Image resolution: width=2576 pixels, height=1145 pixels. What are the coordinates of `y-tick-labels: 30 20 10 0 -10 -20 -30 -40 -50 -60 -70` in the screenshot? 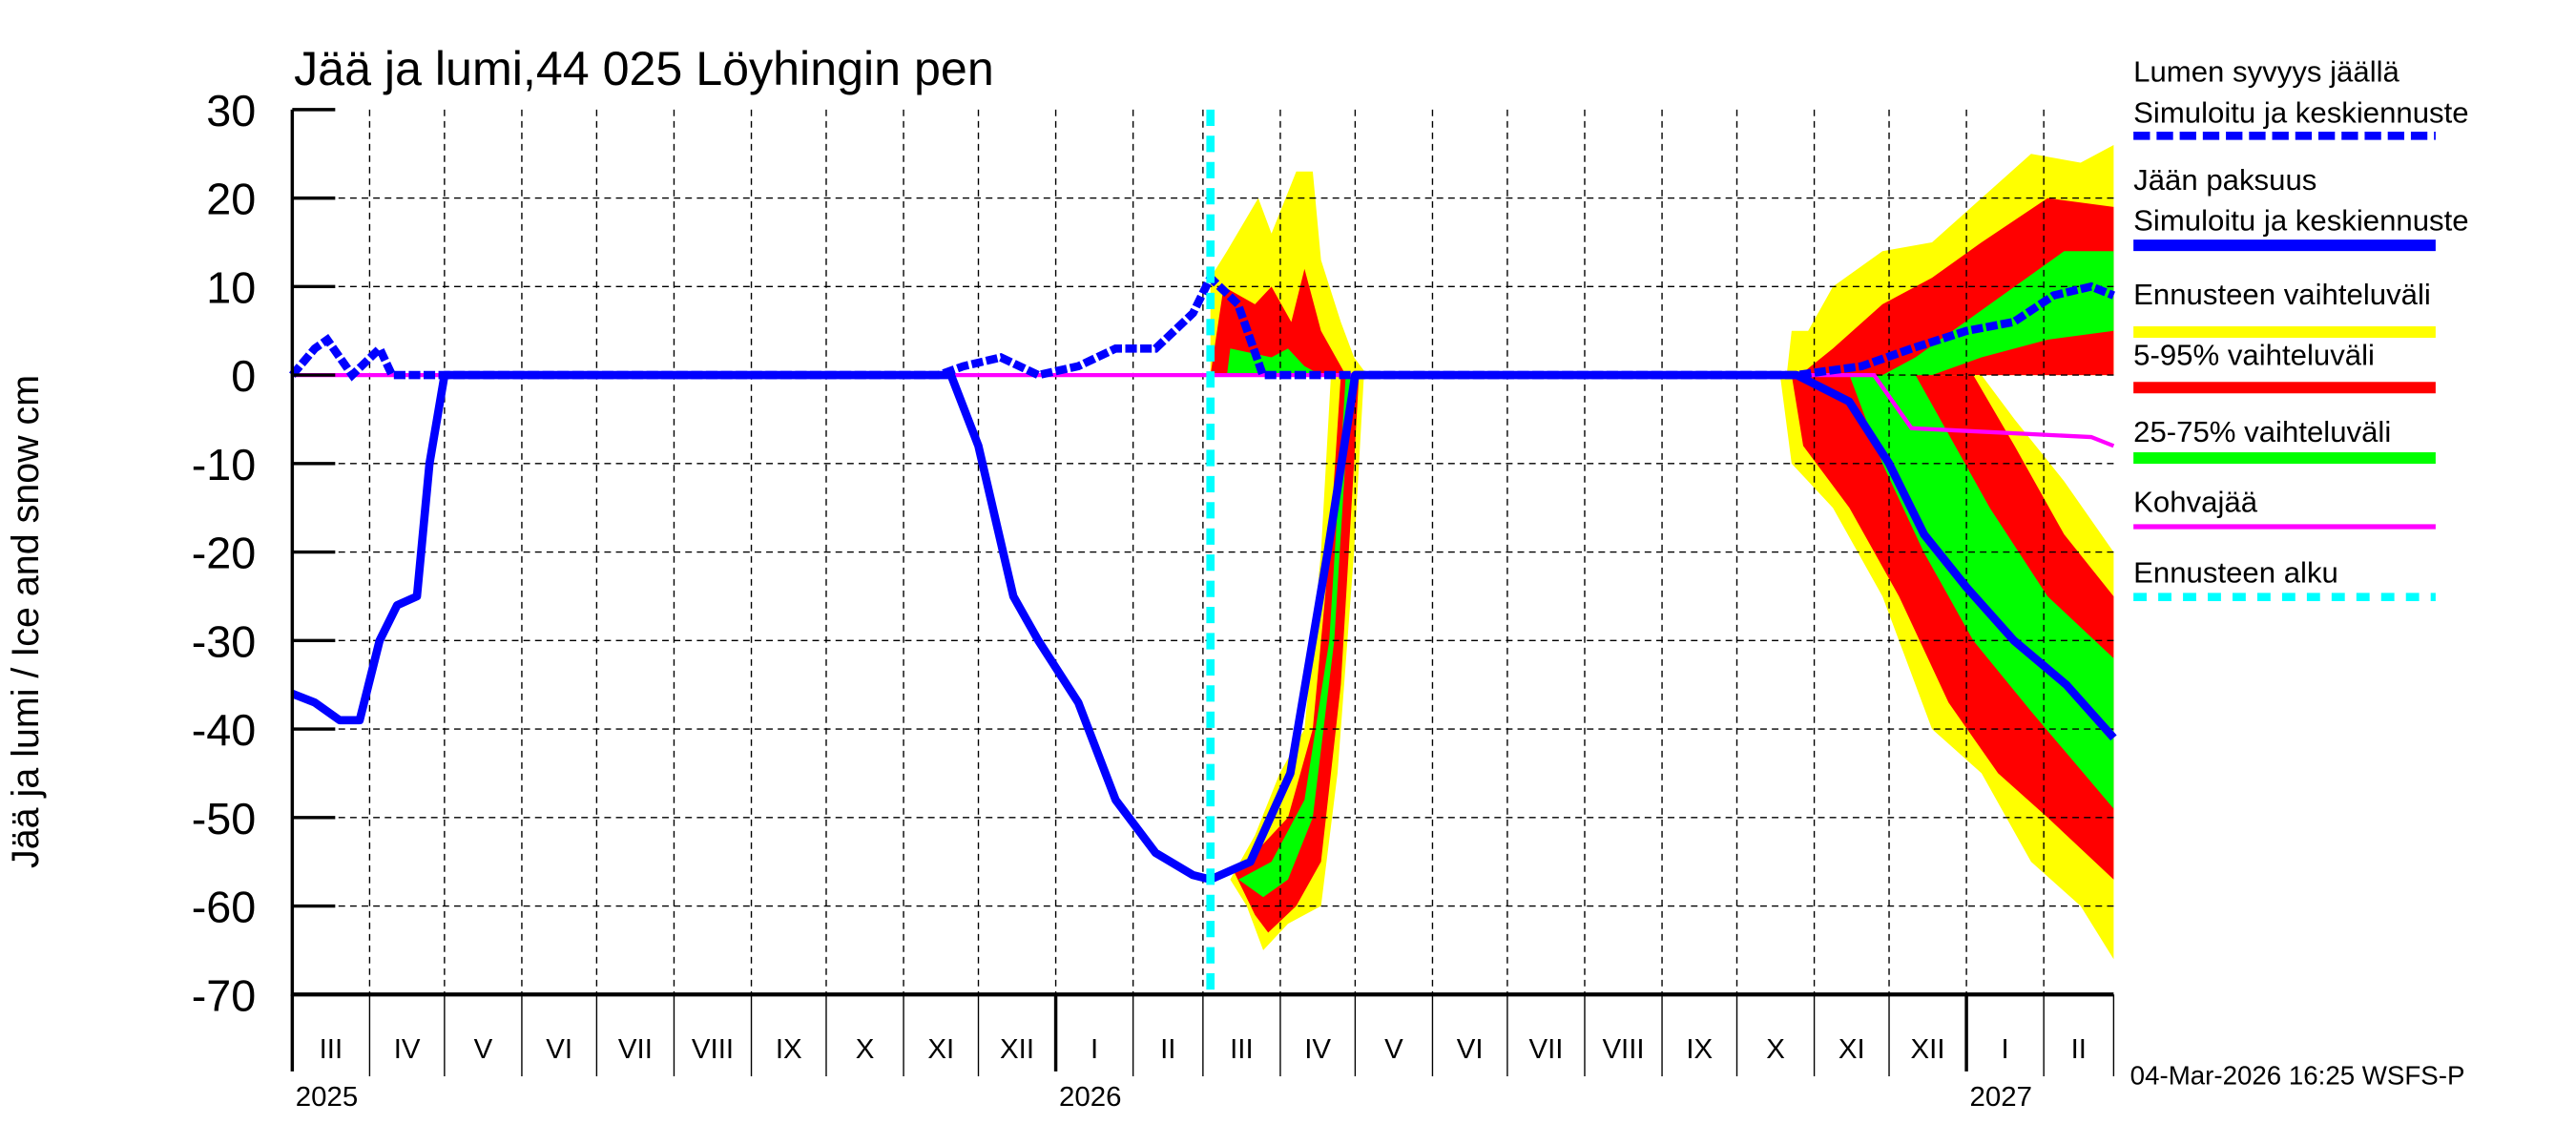 It's located at (224, 553).